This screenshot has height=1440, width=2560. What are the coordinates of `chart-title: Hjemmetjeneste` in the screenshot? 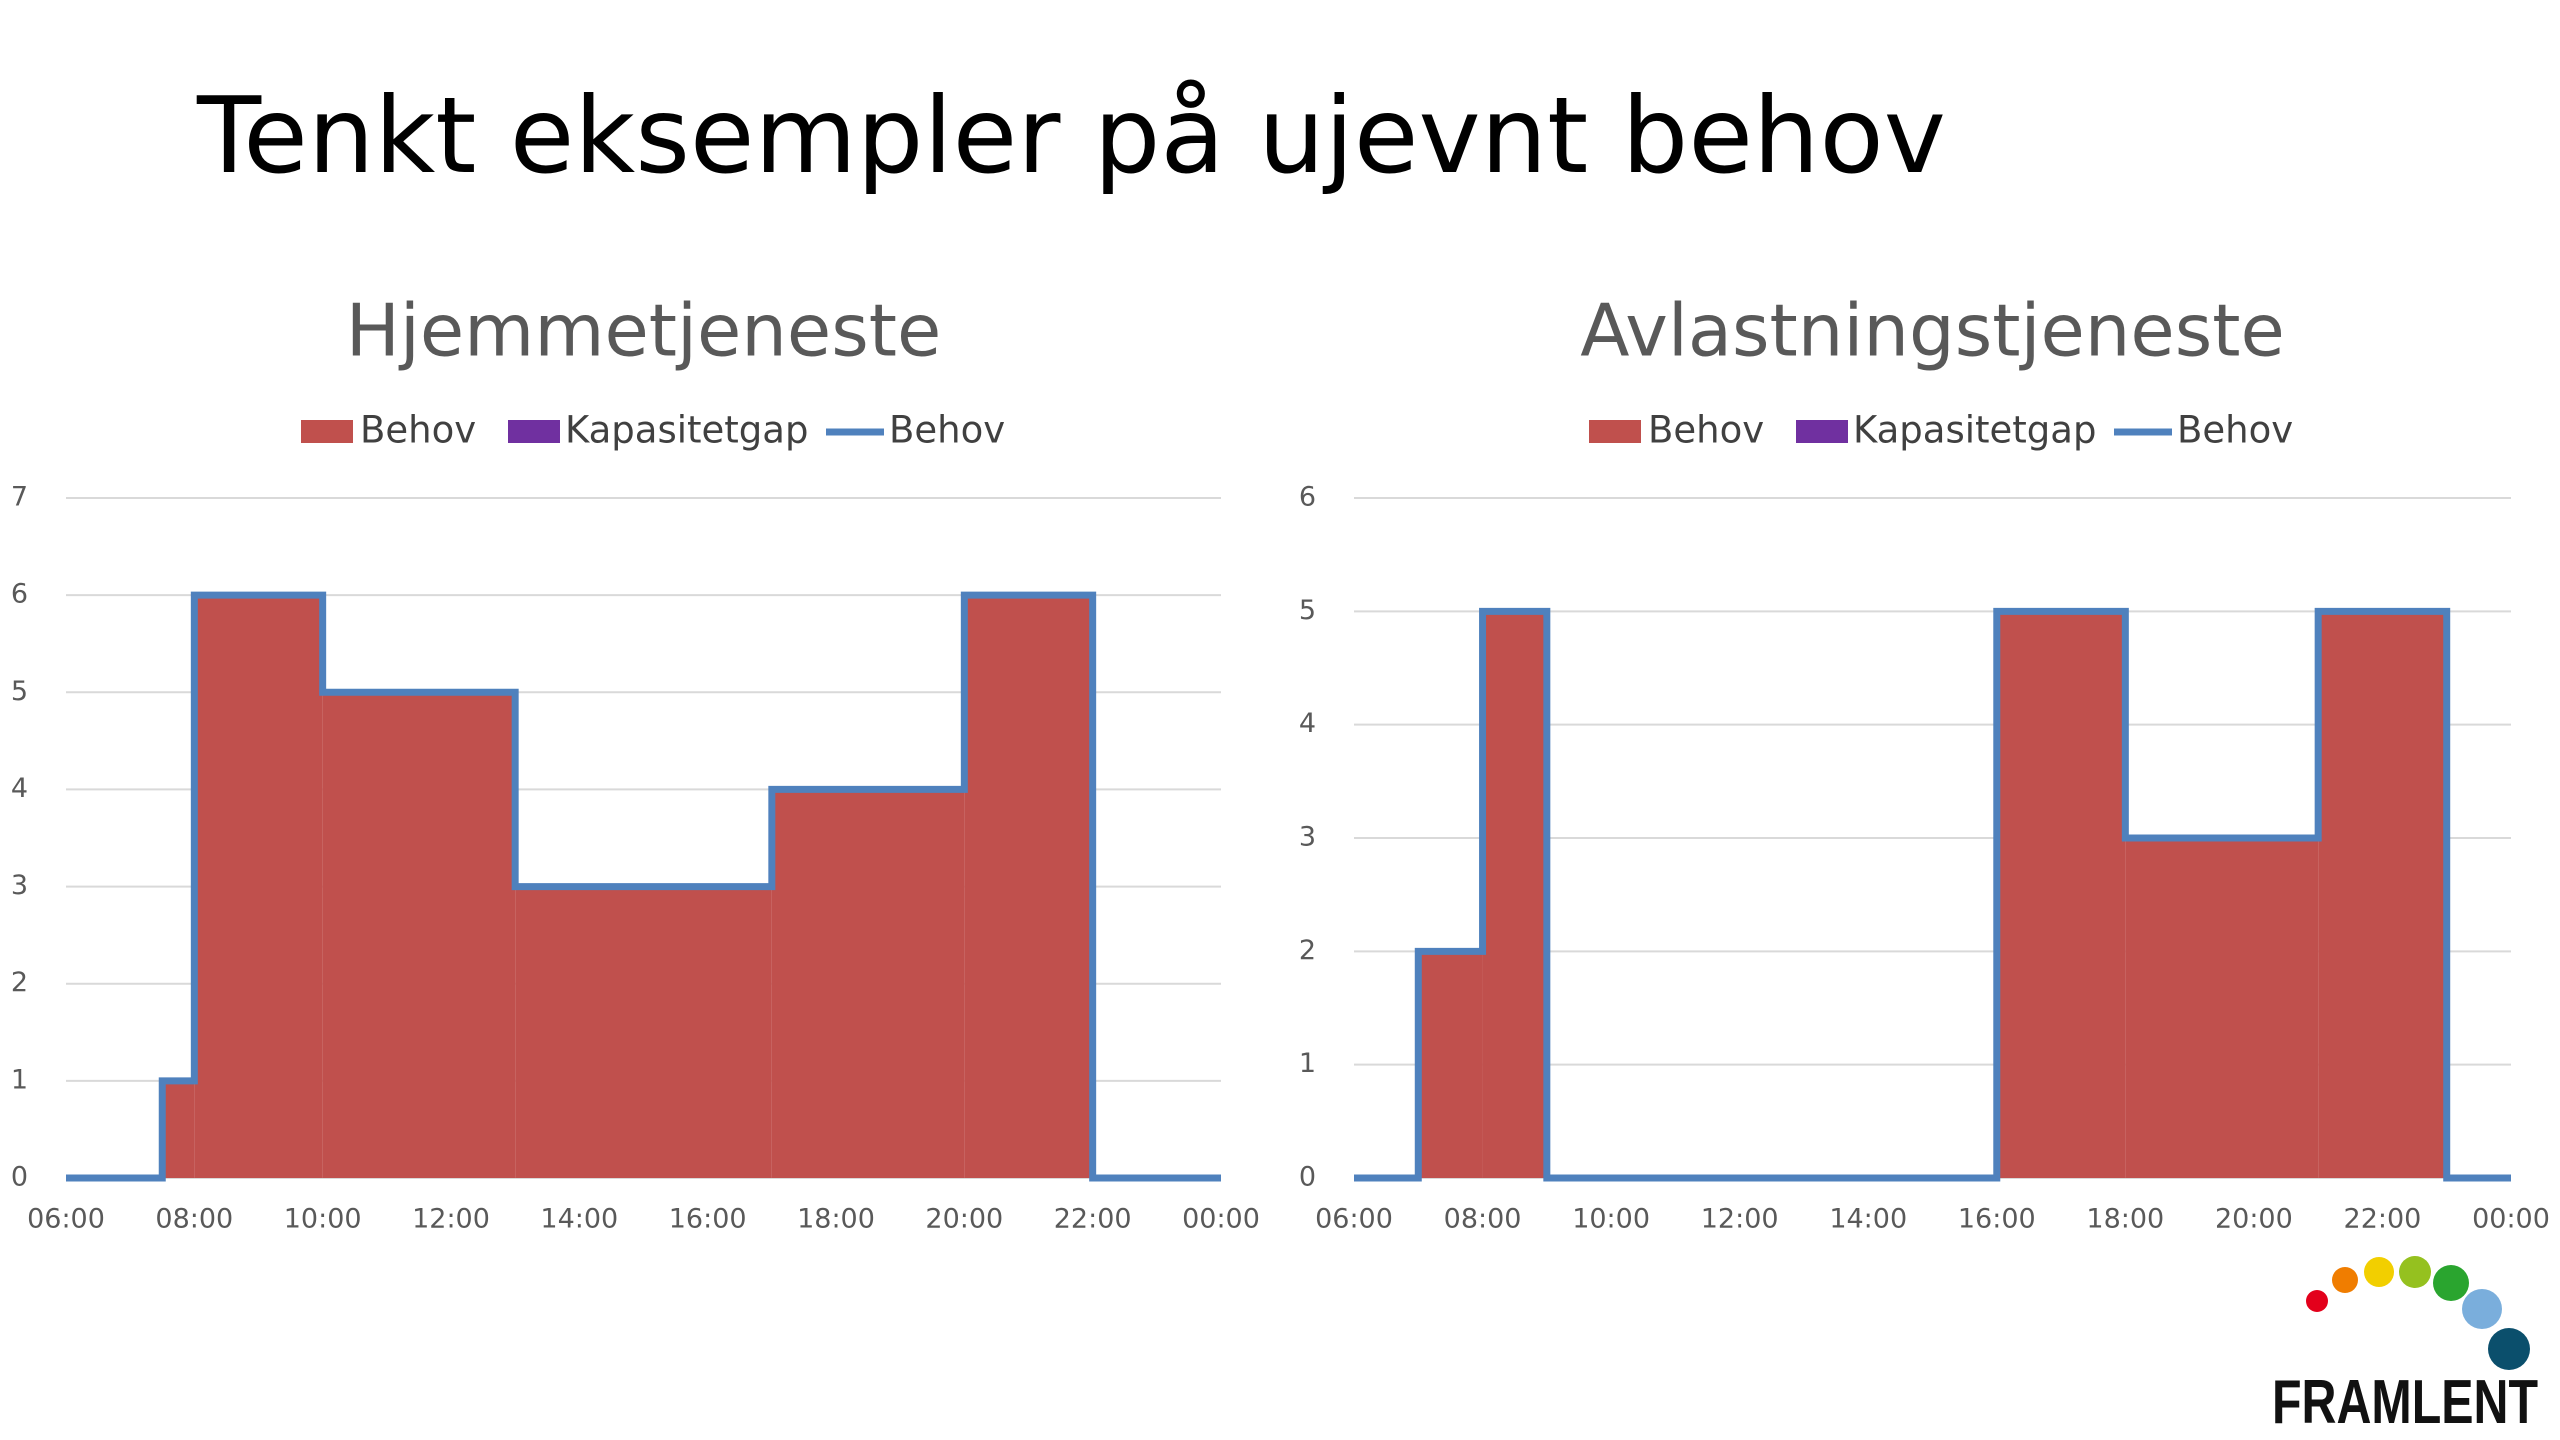 It's located at (644, 331).